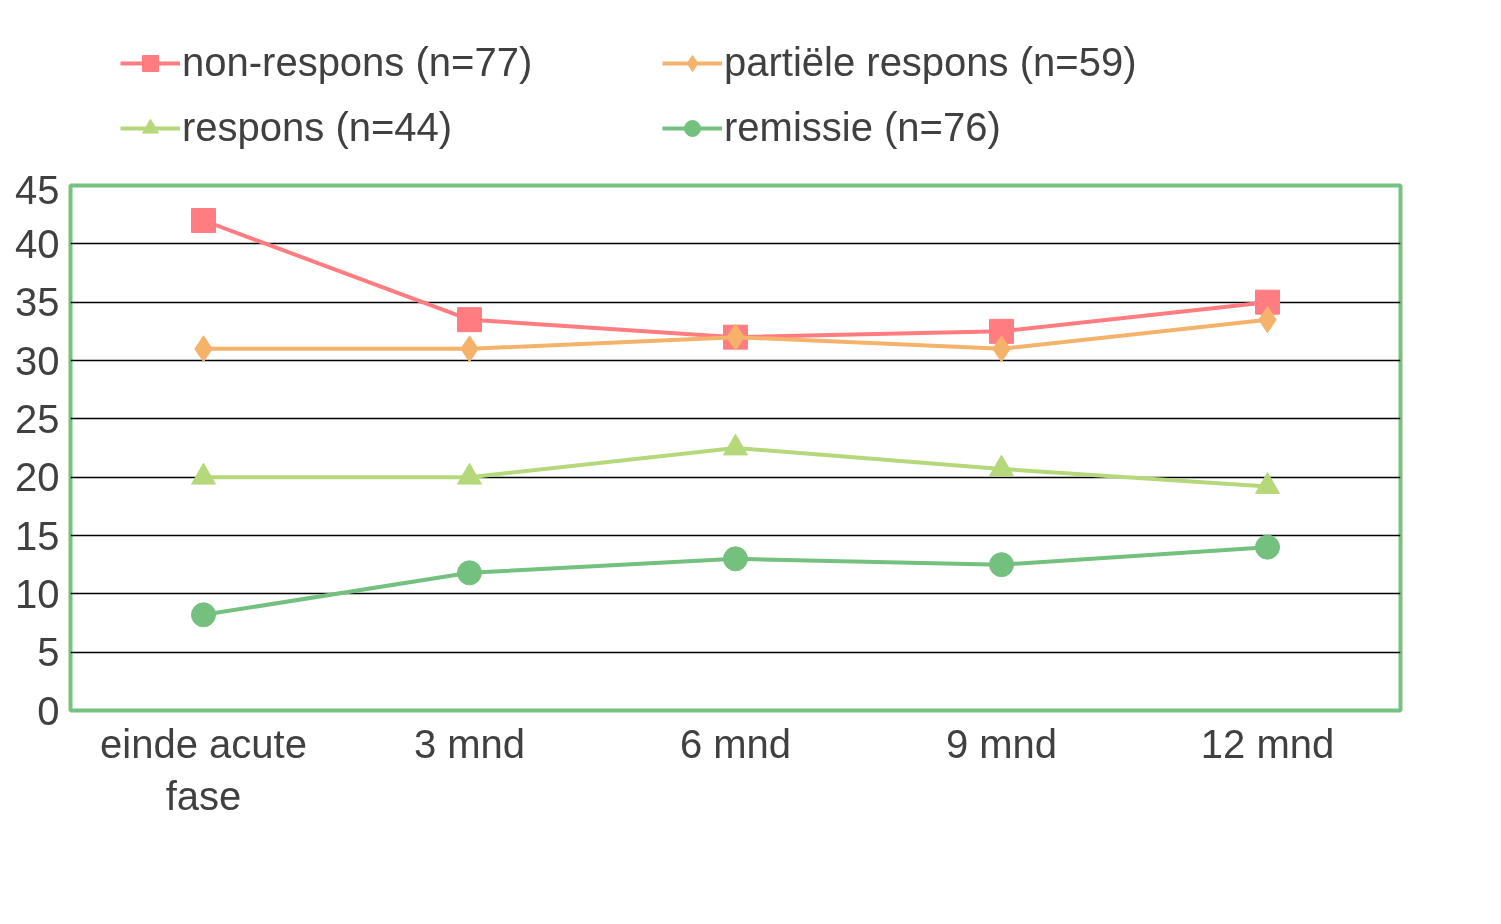  Describe the element at coordinates (48, 710) in the screenshot. I see `y-tick-label: 0` at that location.